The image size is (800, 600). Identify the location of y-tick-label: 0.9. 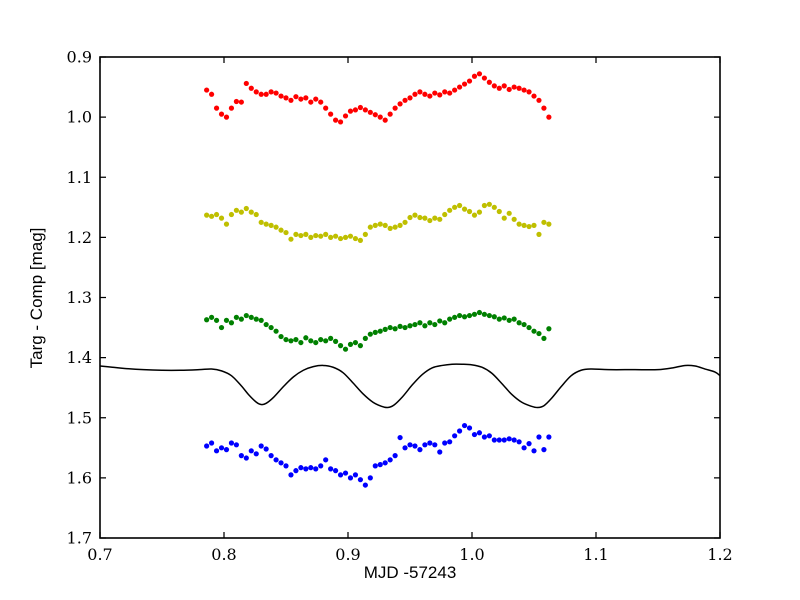
(79, 57).